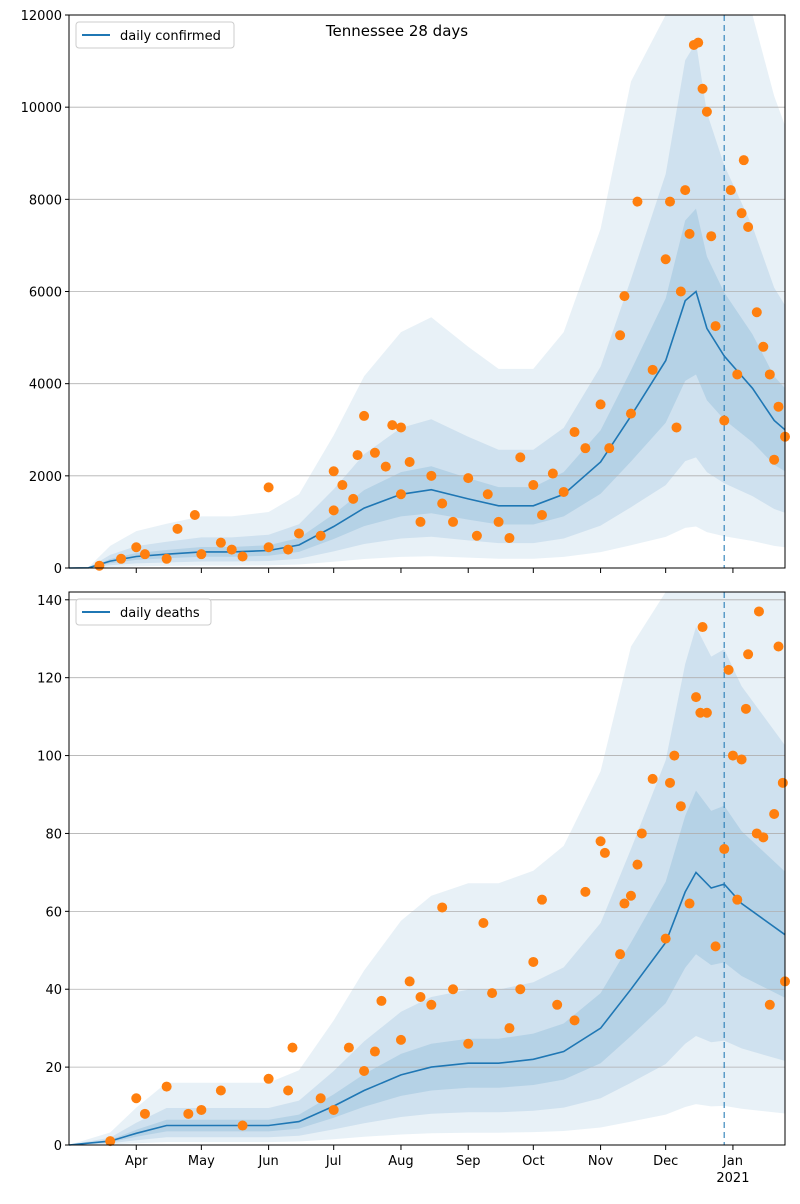 The width and height of the screenshot is (800, 1204). What do you see at coordinates (41, 108) in the screenshot?
I see `y-tick-label: 10000` at bounding box center [41, 108].